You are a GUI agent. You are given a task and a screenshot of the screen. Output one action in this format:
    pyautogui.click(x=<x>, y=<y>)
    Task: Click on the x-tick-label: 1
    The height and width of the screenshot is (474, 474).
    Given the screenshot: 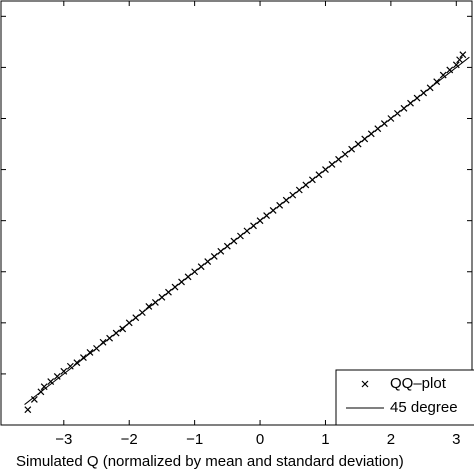 What is the action you would take?
    pyautogui.click(x=325, y=439)
    